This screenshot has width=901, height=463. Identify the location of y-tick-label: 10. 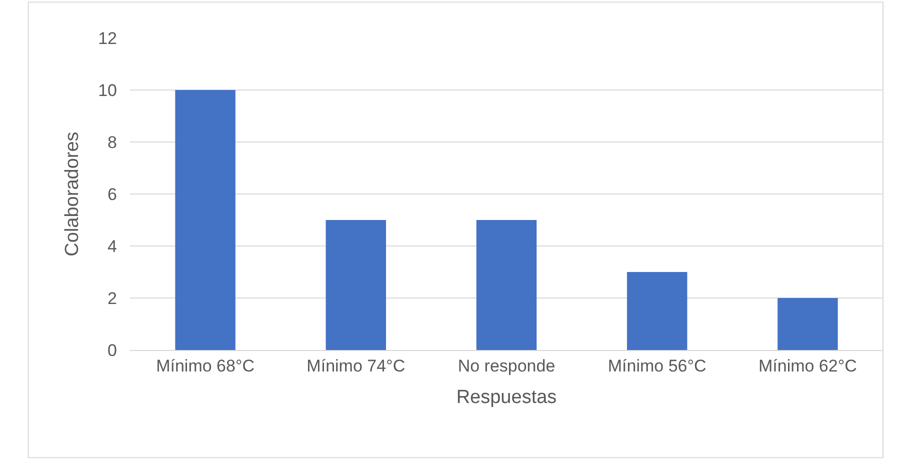
(107, 90).